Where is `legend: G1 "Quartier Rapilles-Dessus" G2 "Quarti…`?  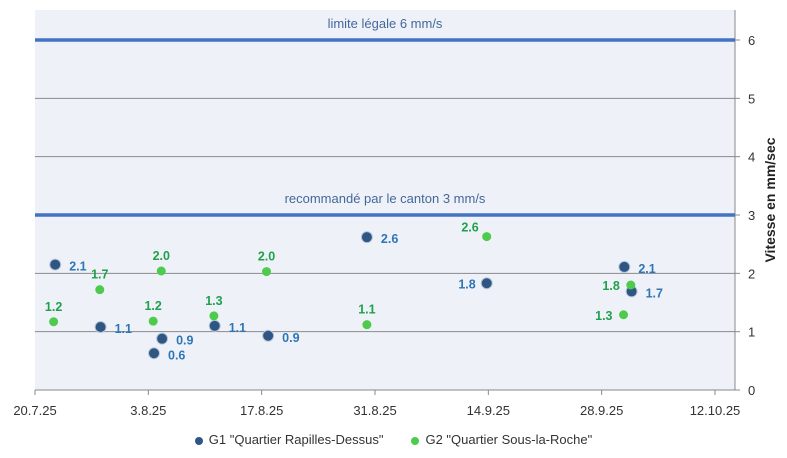 legend: G1 "Quartier Rapilles-Dessus" G2 "Quarti… is located at coordinates (393, 439).